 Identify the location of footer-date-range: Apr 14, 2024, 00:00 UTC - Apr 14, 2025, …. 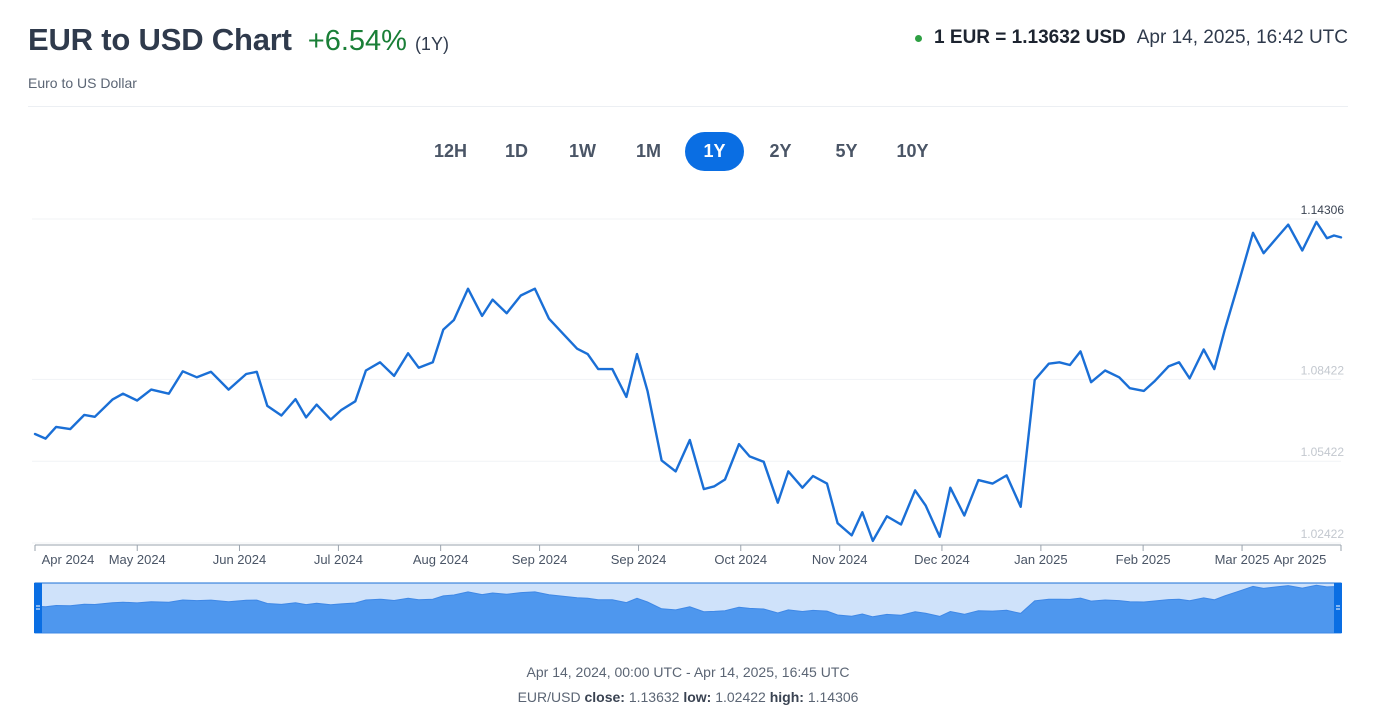
(688, 672).